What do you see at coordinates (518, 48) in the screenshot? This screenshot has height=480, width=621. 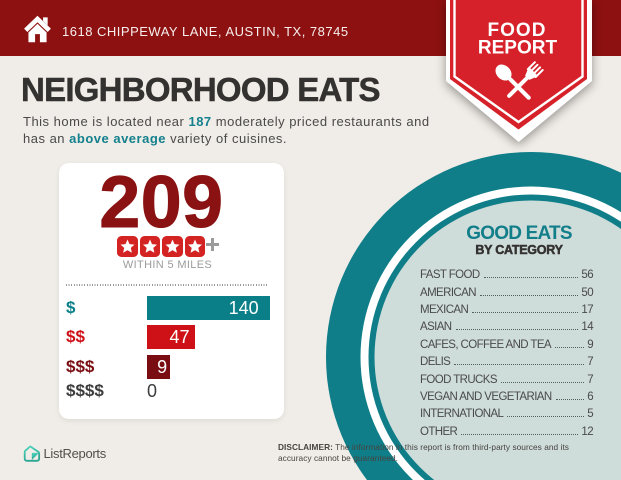 I see `svg-text: REPORT` at bounding box center [518, 48].